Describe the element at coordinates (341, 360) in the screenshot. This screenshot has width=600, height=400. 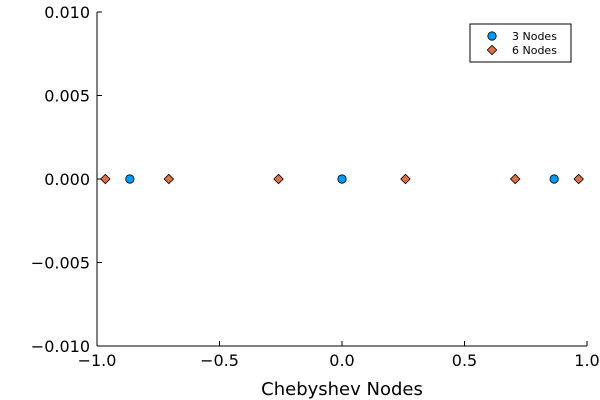
I see `x-tick-label: 0.0` at that location.